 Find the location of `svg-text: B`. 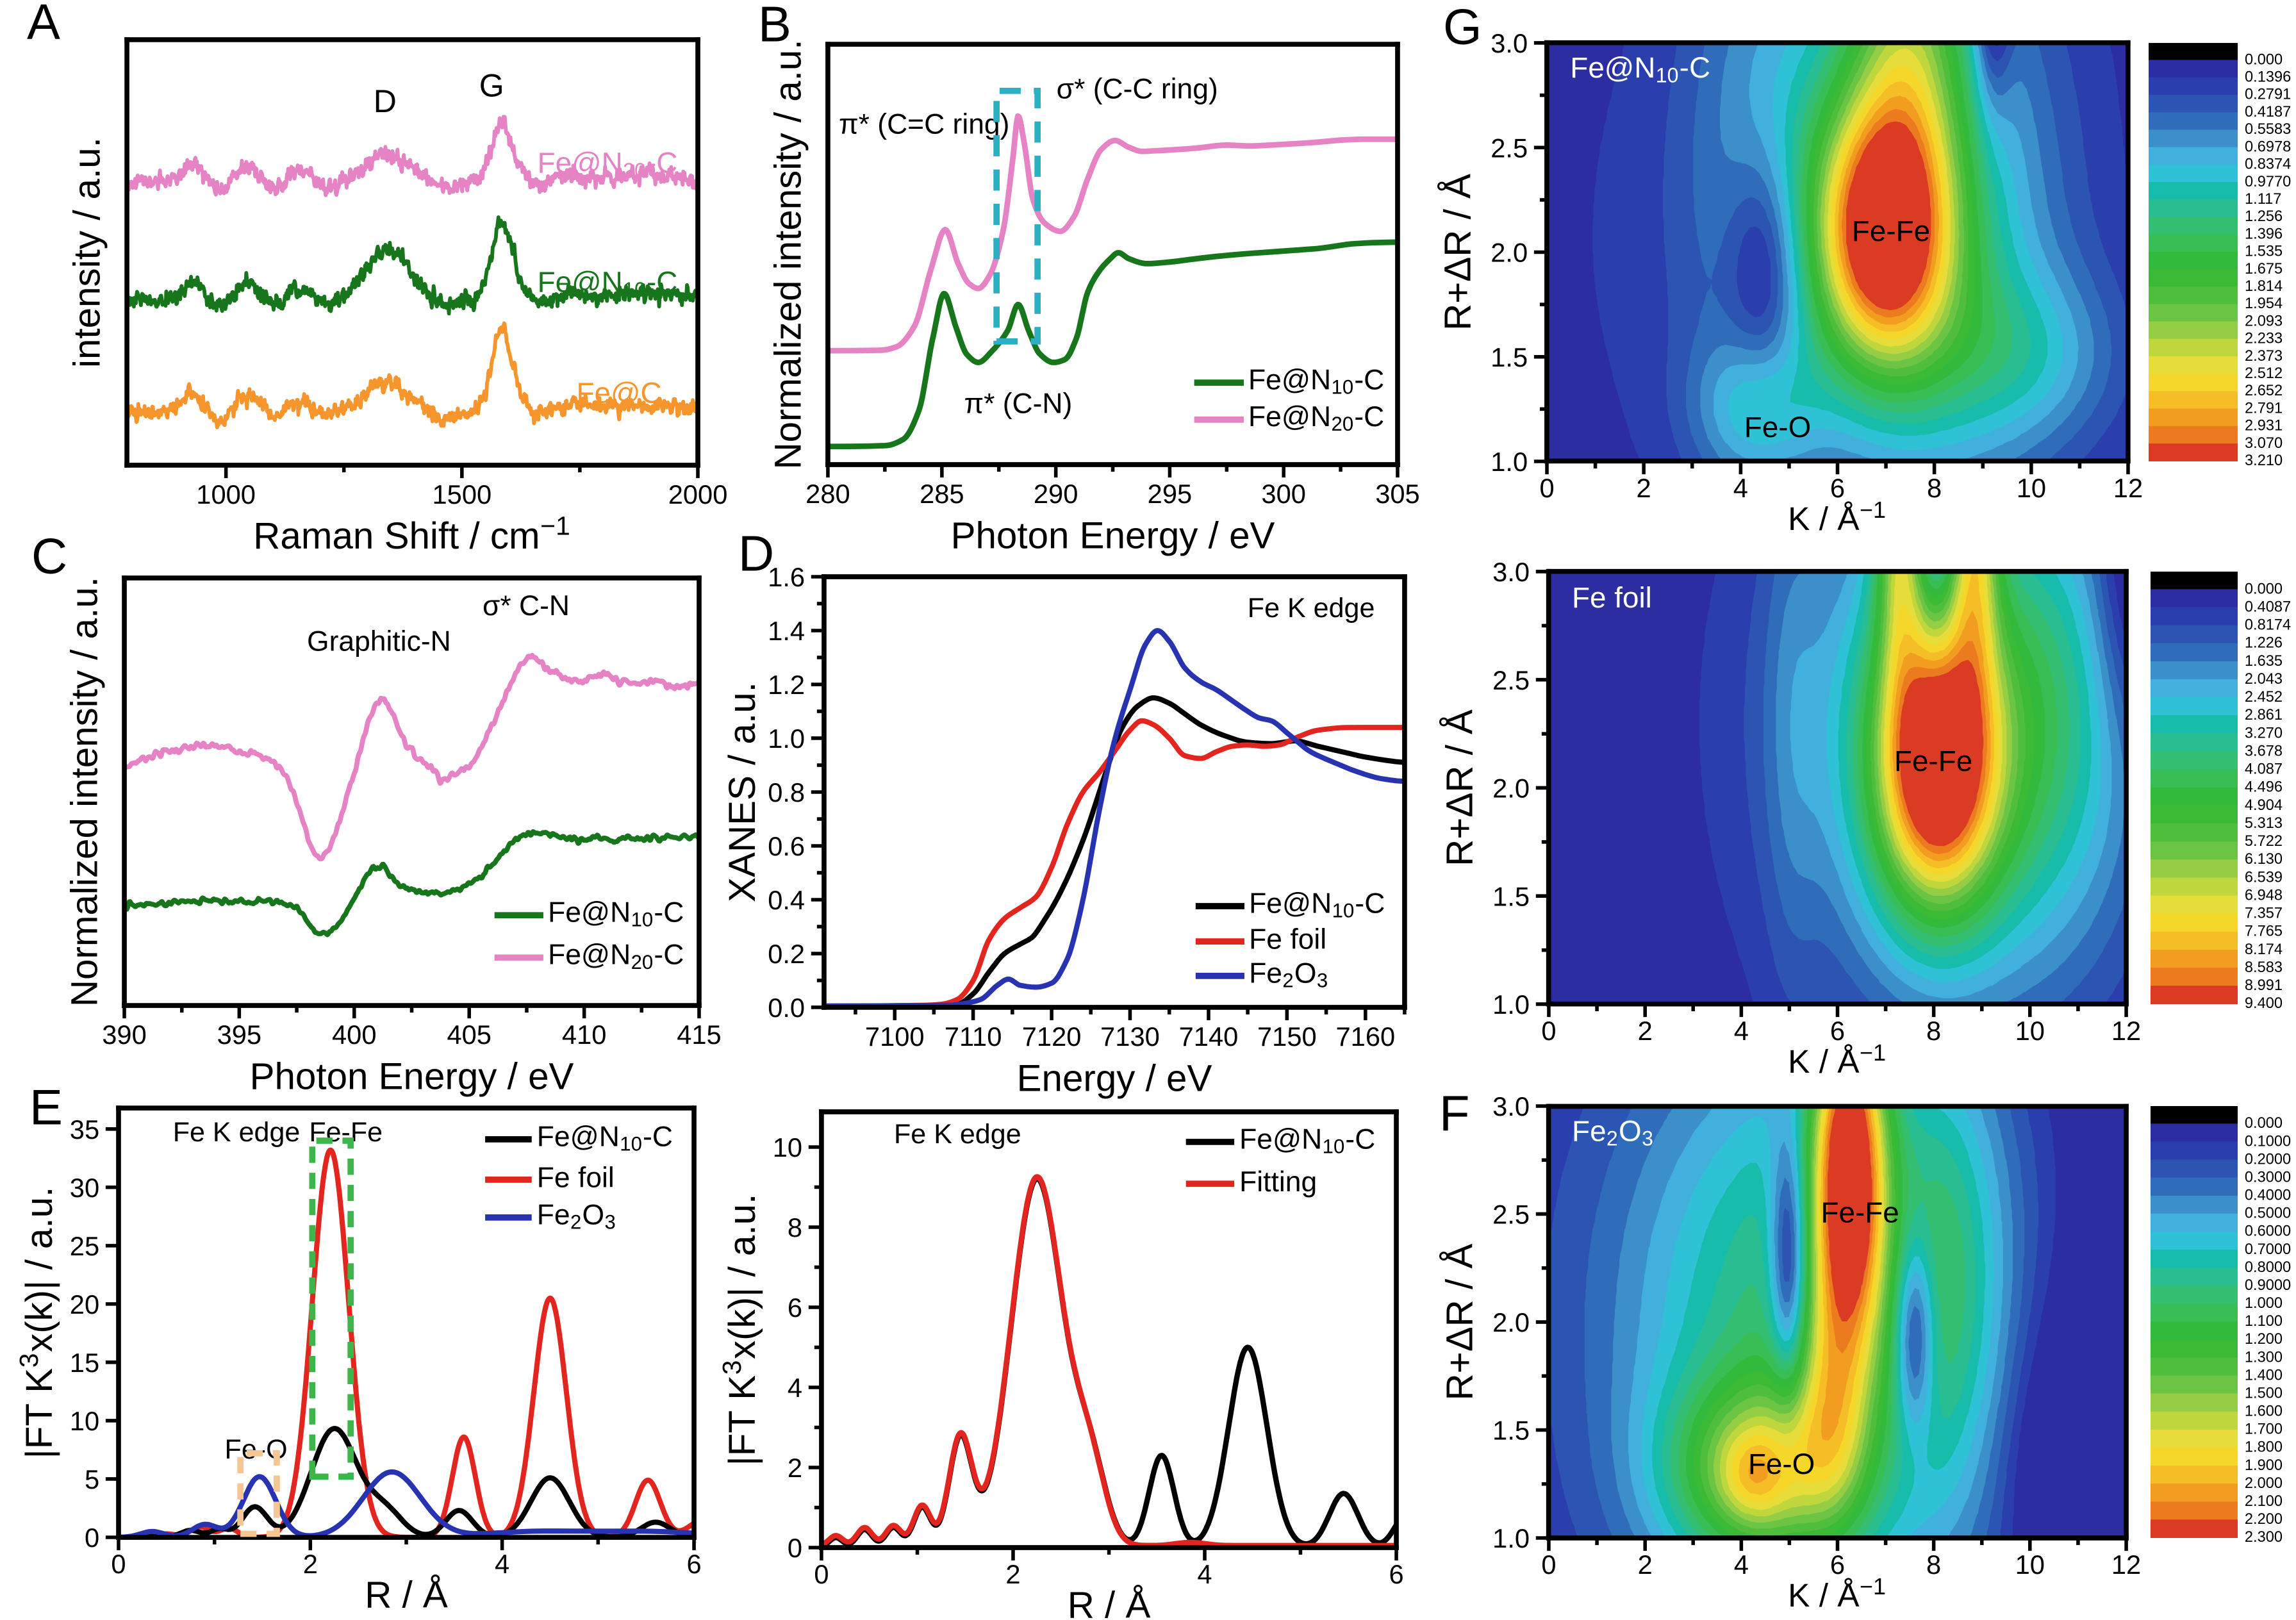

svg-text: B is located at coordinates (775, 26).